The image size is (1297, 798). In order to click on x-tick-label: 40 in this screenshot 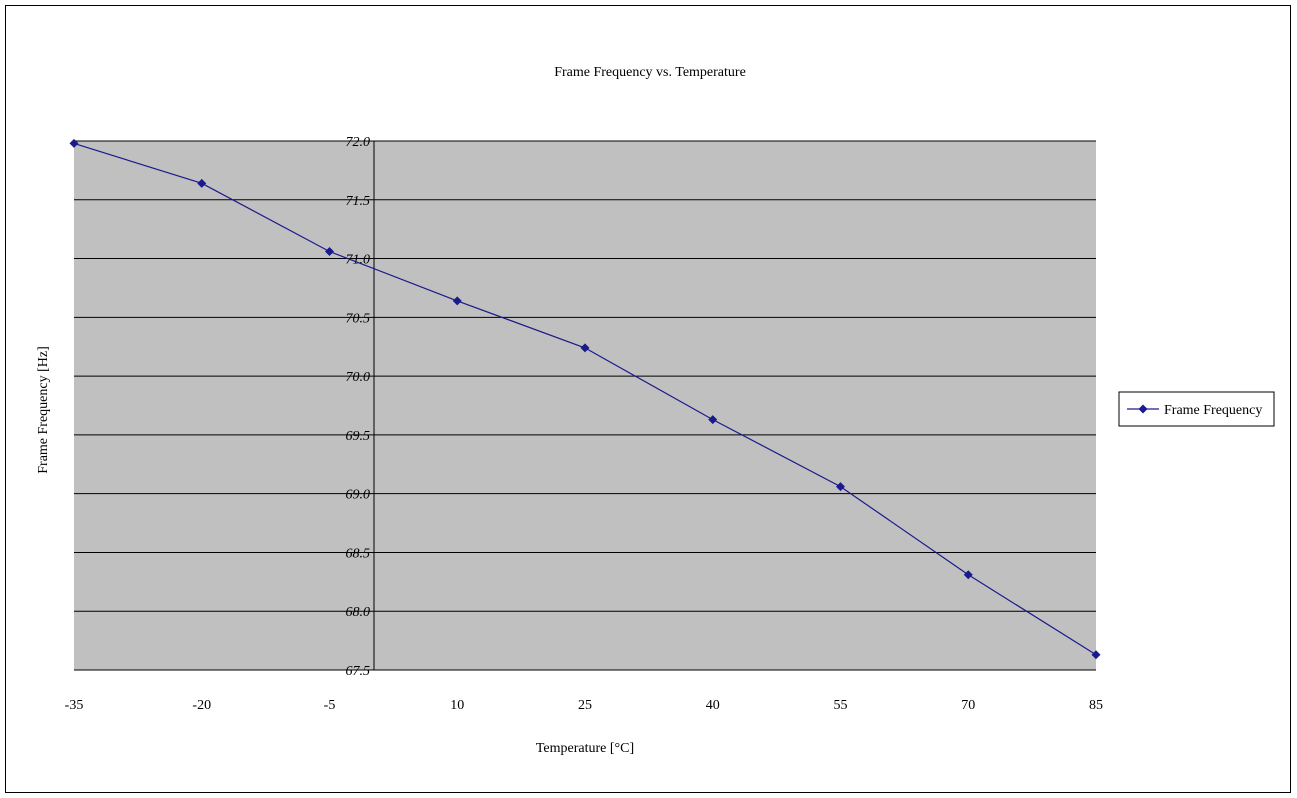, I will do `click(713, 705)`.